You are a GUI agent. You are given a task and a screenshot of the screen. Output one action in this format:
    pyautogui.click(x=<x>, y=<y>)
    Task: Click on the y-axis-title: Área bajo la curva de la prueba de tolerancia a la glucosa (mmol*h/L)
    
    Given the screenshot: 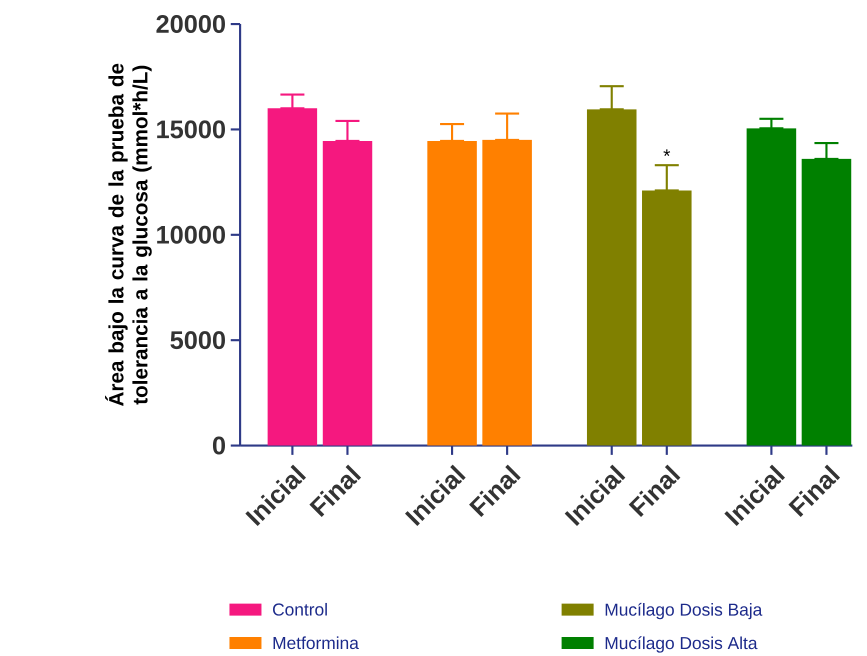 What is the action you would take?
    pyautogui.click(x=128, y=235)
    